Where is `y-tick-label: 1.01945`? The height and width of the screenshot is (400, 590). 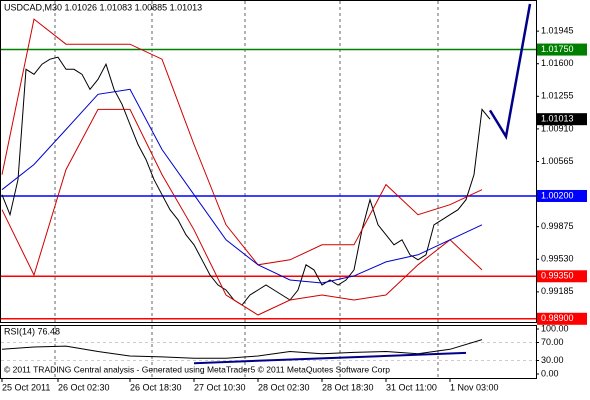 y-tick-label: 1.01945 is located at coordinates (557, 31).